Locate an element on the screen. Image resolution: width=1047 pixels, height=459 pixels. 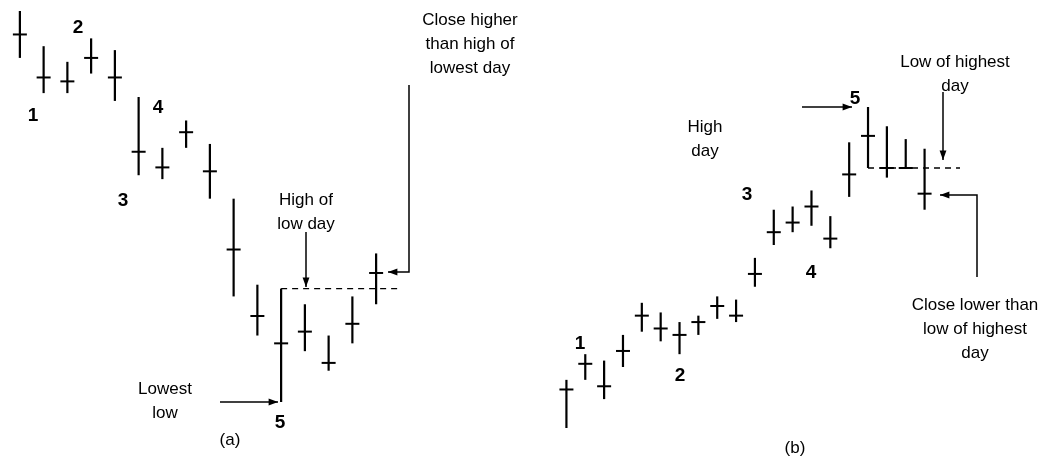
text: Low of highest day is located at coordinates (955, 74).